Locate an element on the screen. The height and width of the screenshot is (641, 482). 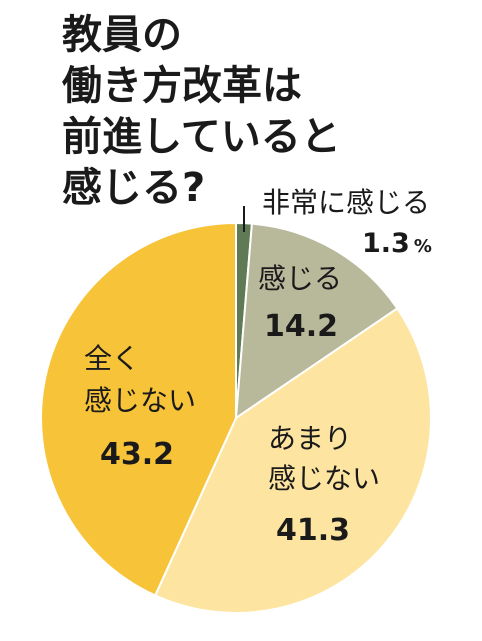
chart-title-line-4: 感じる? is located at coordinates (134, 188).